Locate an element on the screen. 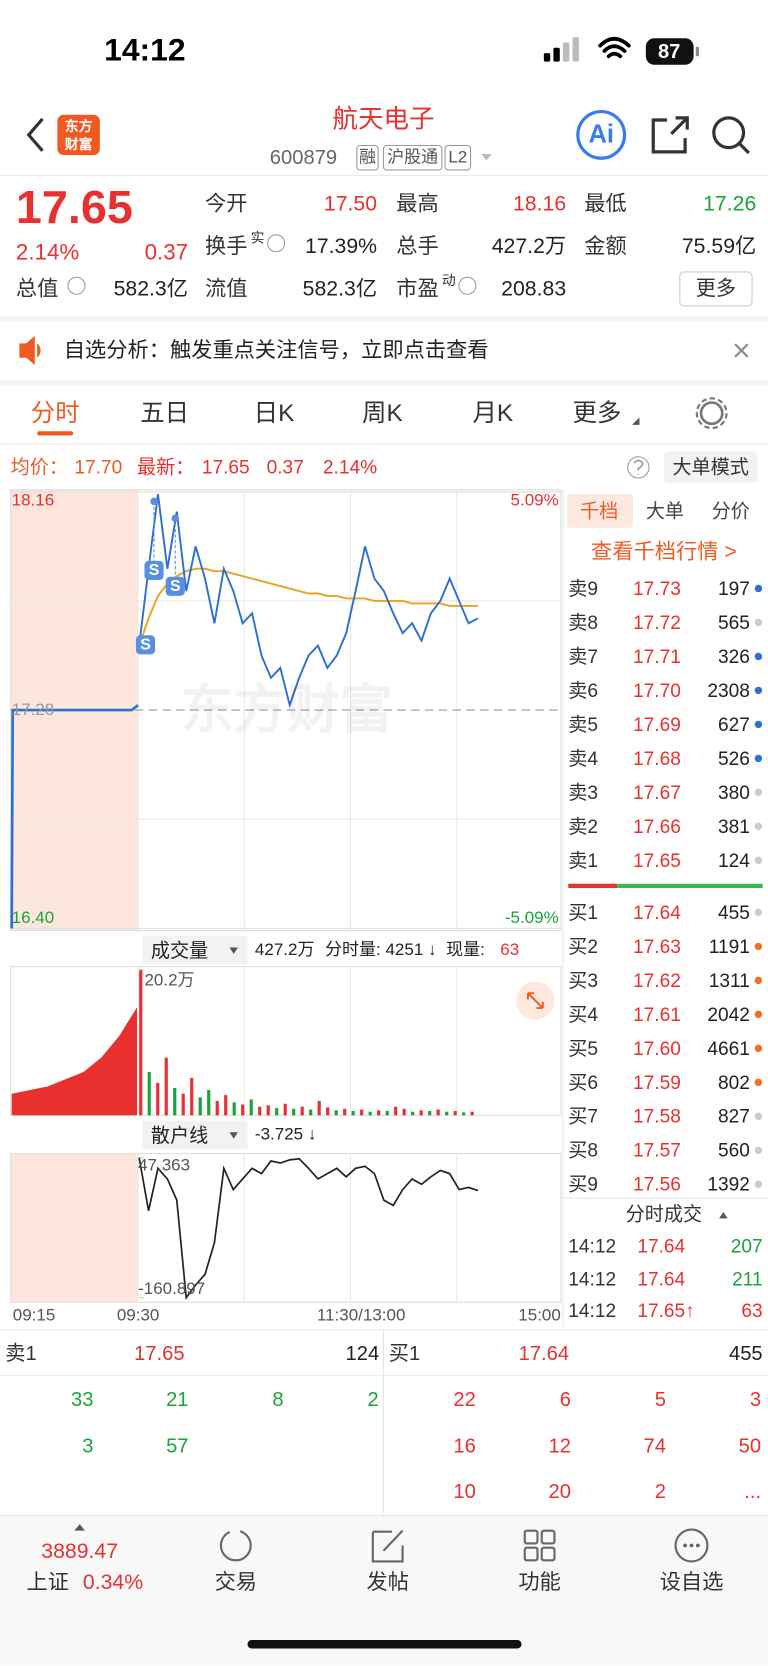 The height and width of the screenshot is (1666, 768). trade-price: 17.65↑ is located at coordinates (666, 1311).